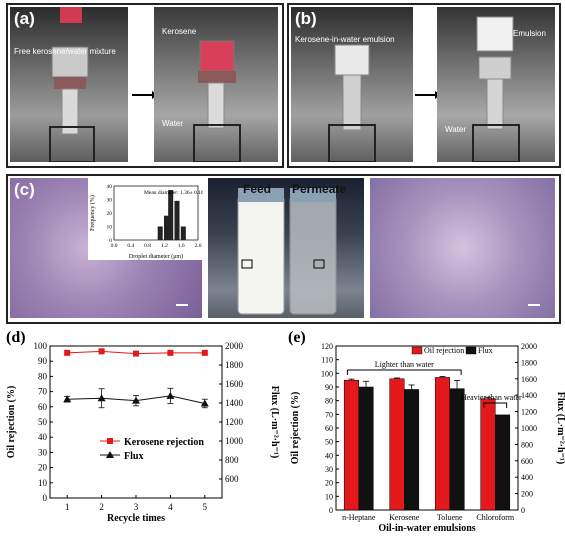 The image size is (565, 536). Describe the element at coordinates (16, 337) in the screenshot. I see `panel-d-label: (d)` at that location.